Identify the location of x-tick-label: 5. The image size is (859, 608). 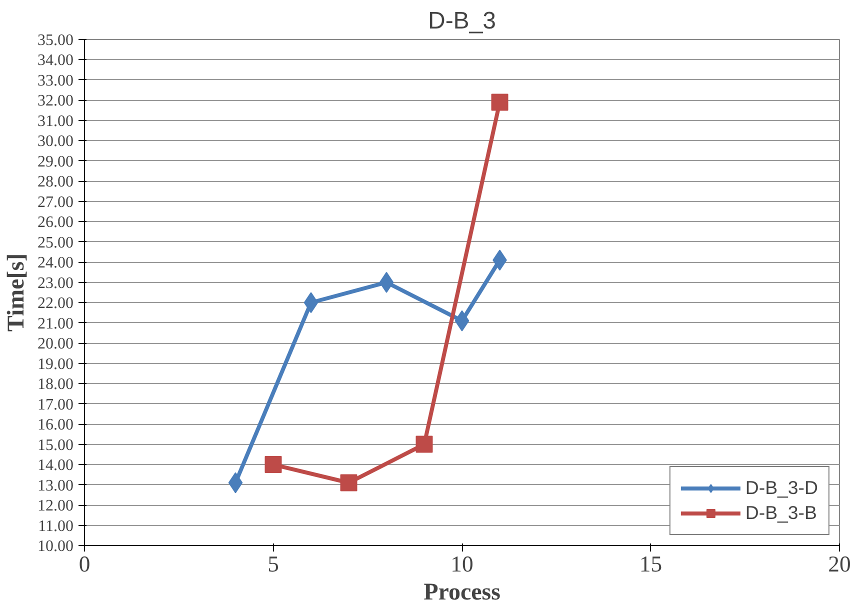
(273, 564).